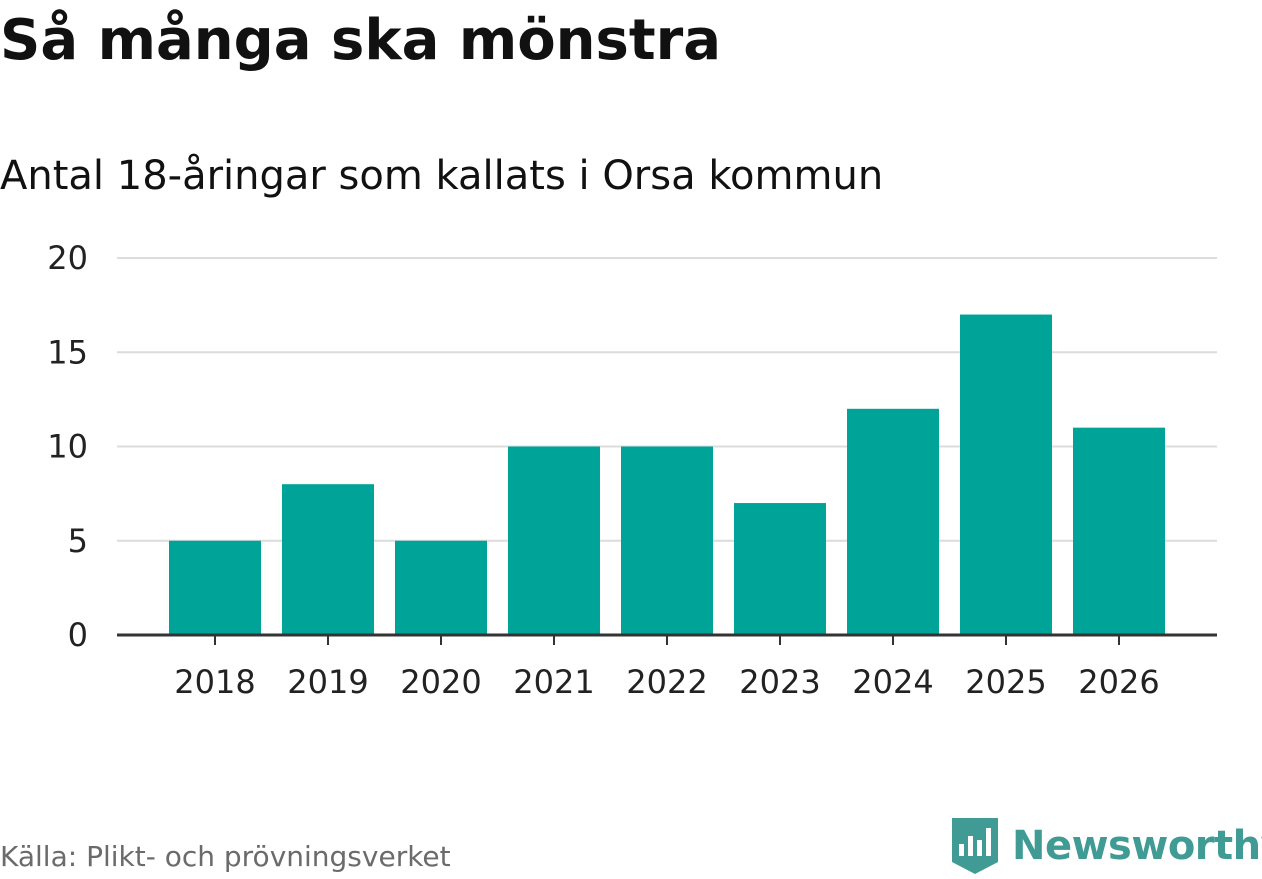 This screenshot has width=1262, height=879. Describe the element at coordinates (667, 540) in the screenshot. I see `bar-2022` at that location.